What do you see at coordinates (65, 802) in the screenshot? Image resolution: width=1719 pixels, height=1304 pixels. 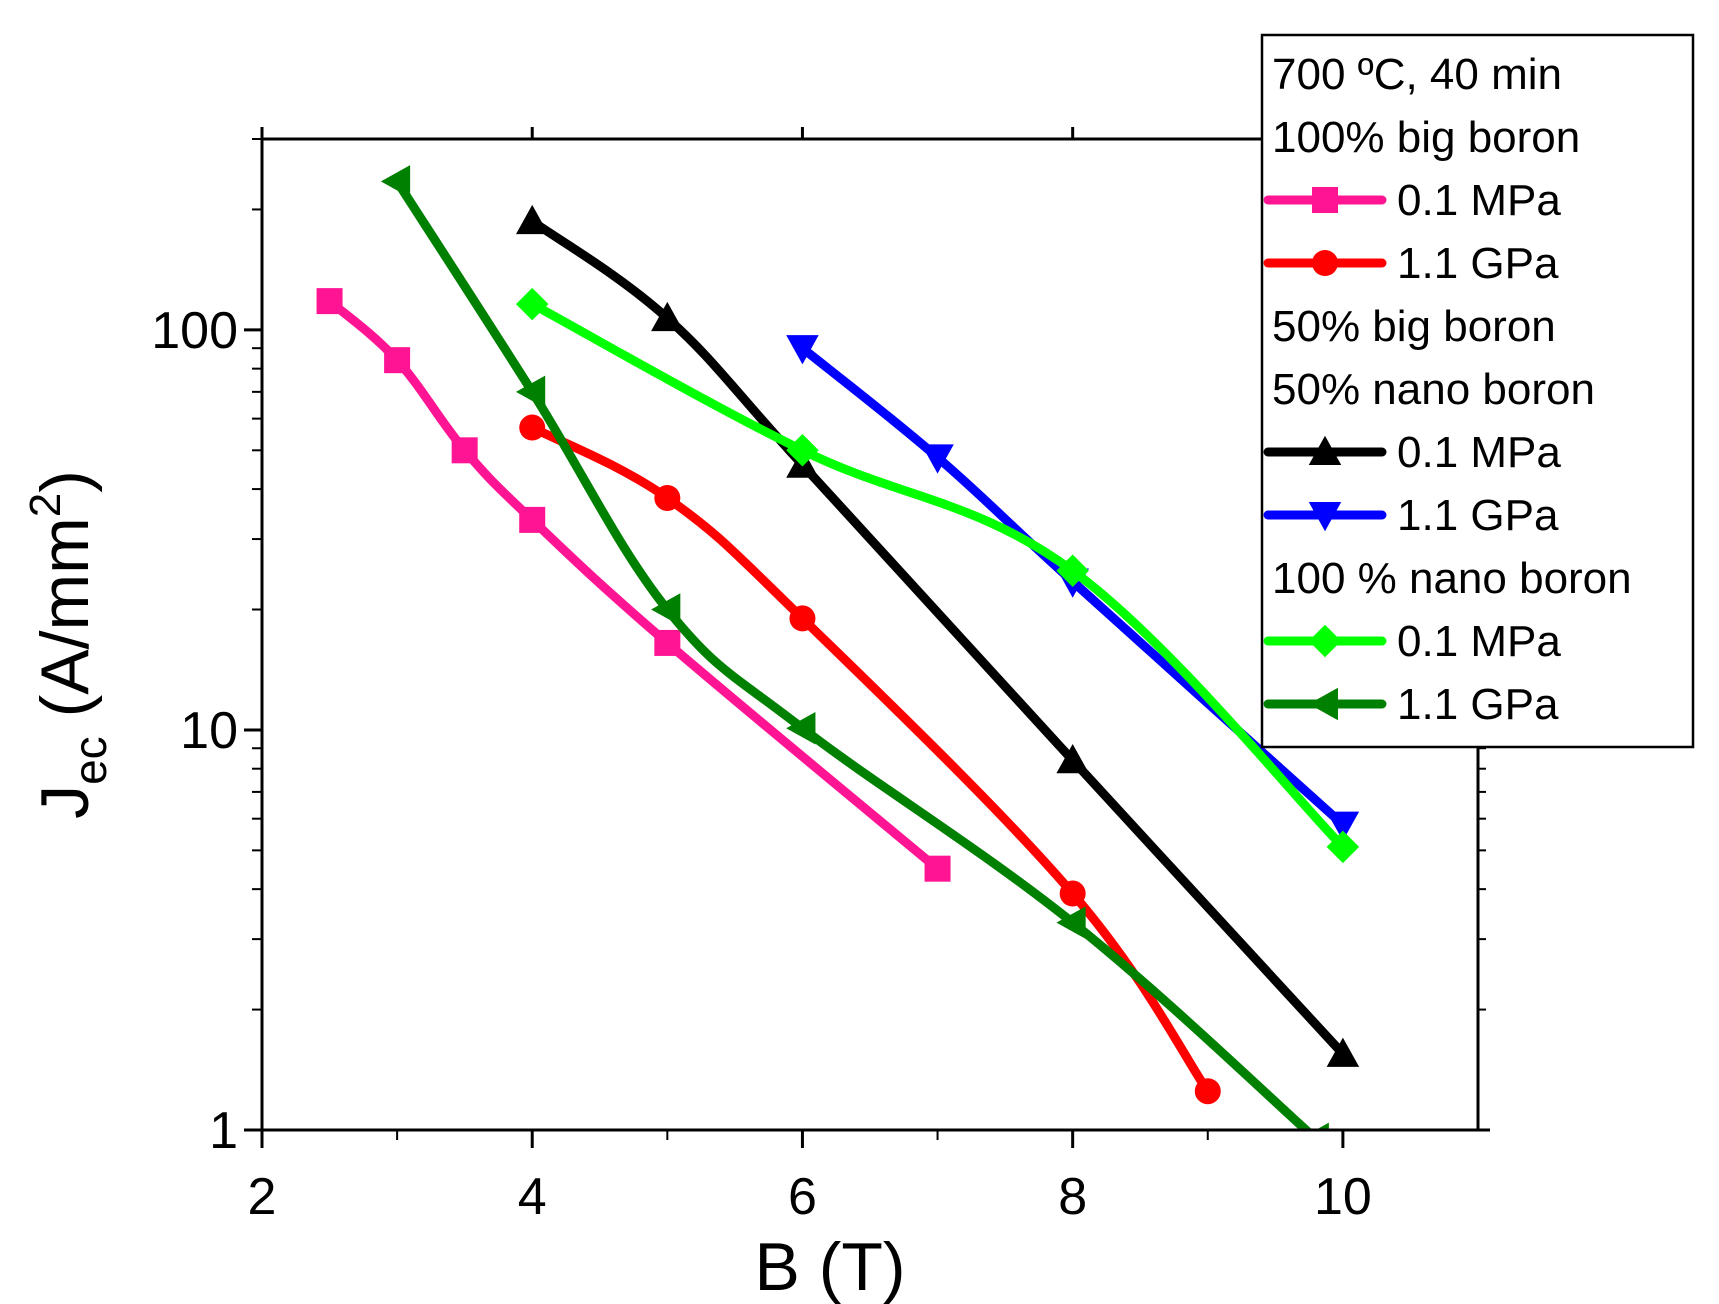 I see `y-axis-label-part: J` at bounding box center [65, 802].